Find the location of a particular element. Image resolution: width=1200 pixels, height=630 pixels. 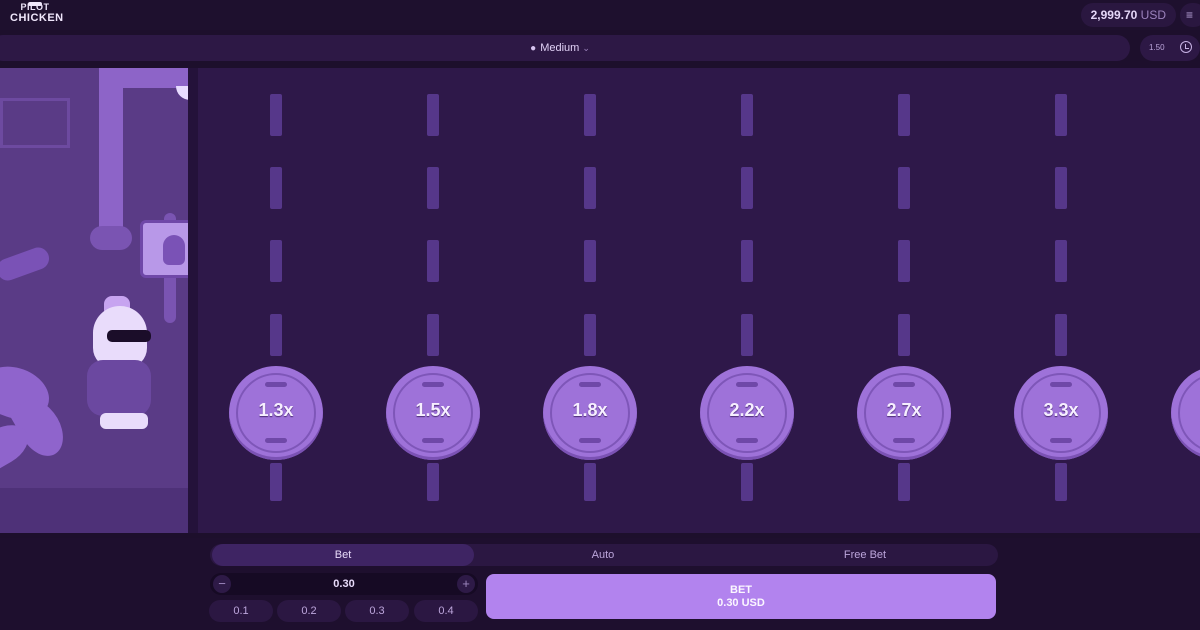

logo-bottom-text: CHICKEN is located at coordinates (37, 18).